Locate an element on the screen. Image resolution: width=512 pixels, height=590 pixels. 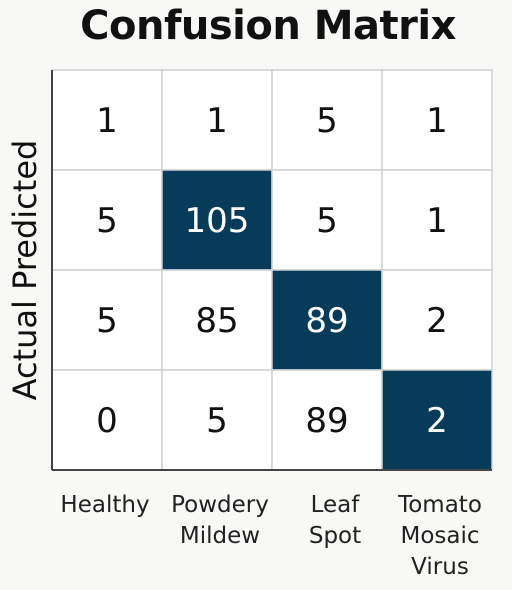
matrix-value-r1-c3: 1 is located at coordinates (437, 221).